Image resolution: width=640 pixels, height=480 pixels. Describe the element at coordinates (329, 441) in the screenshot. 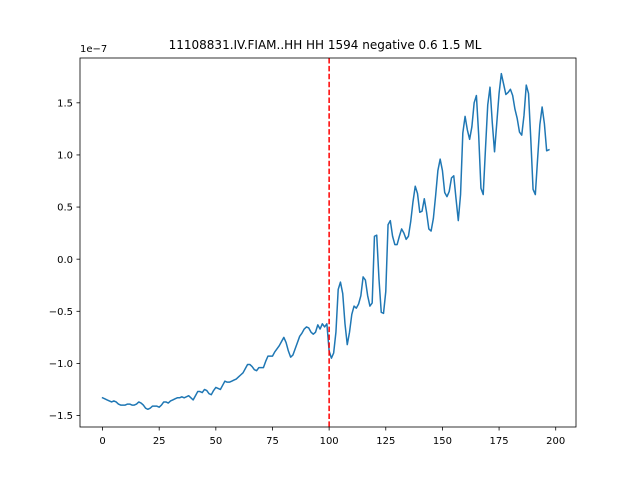

I see `x-tick-label: 100` at that location.